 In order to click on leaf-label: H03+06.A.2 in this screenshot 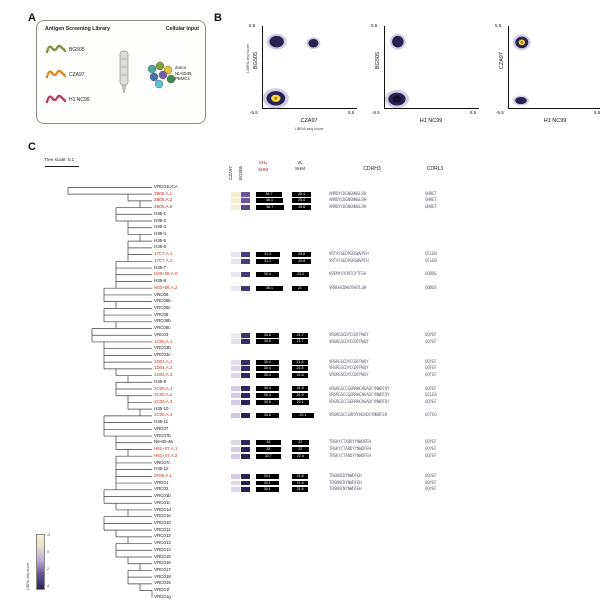, I will do `click(166, 287)`.